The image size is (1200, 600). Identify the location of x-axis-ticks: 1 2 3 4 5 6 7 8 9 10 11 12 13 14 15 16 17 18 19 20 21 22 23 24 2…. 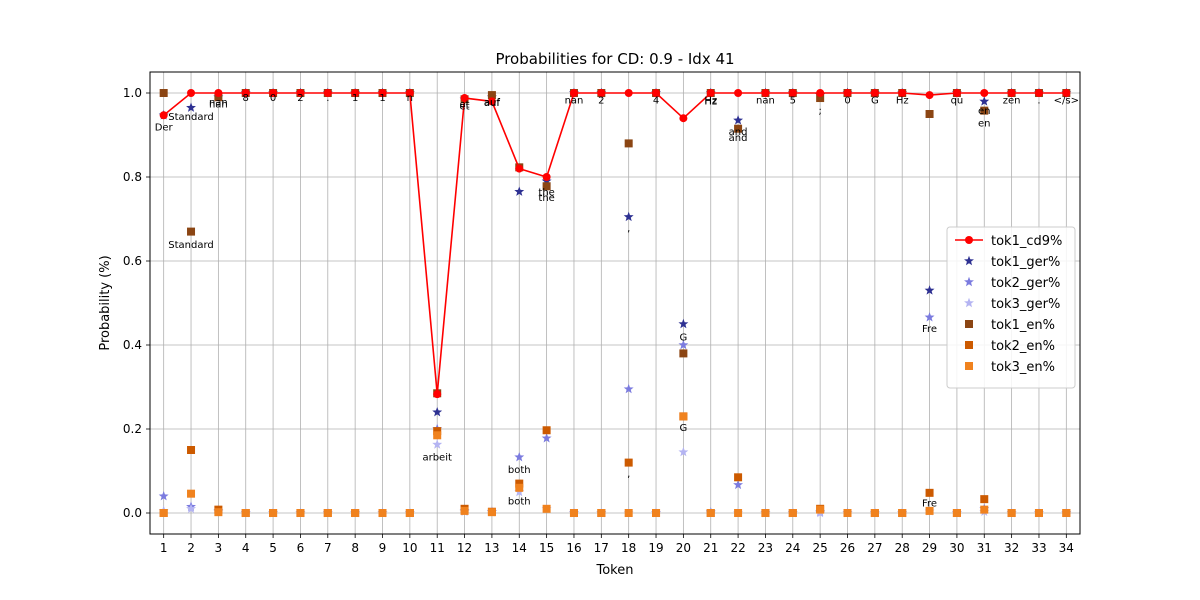
(617, 544).